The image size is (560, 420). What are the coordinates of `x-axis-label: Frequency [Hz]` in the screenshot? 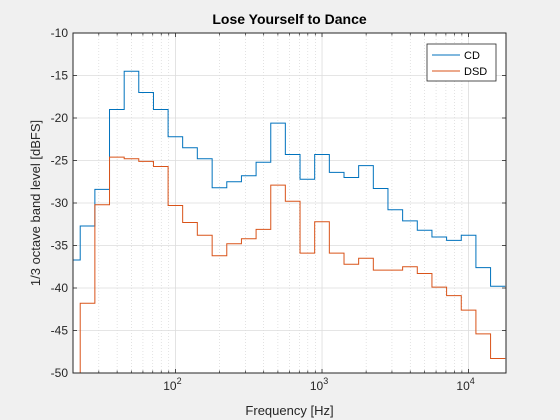 It's located at (289, 410).